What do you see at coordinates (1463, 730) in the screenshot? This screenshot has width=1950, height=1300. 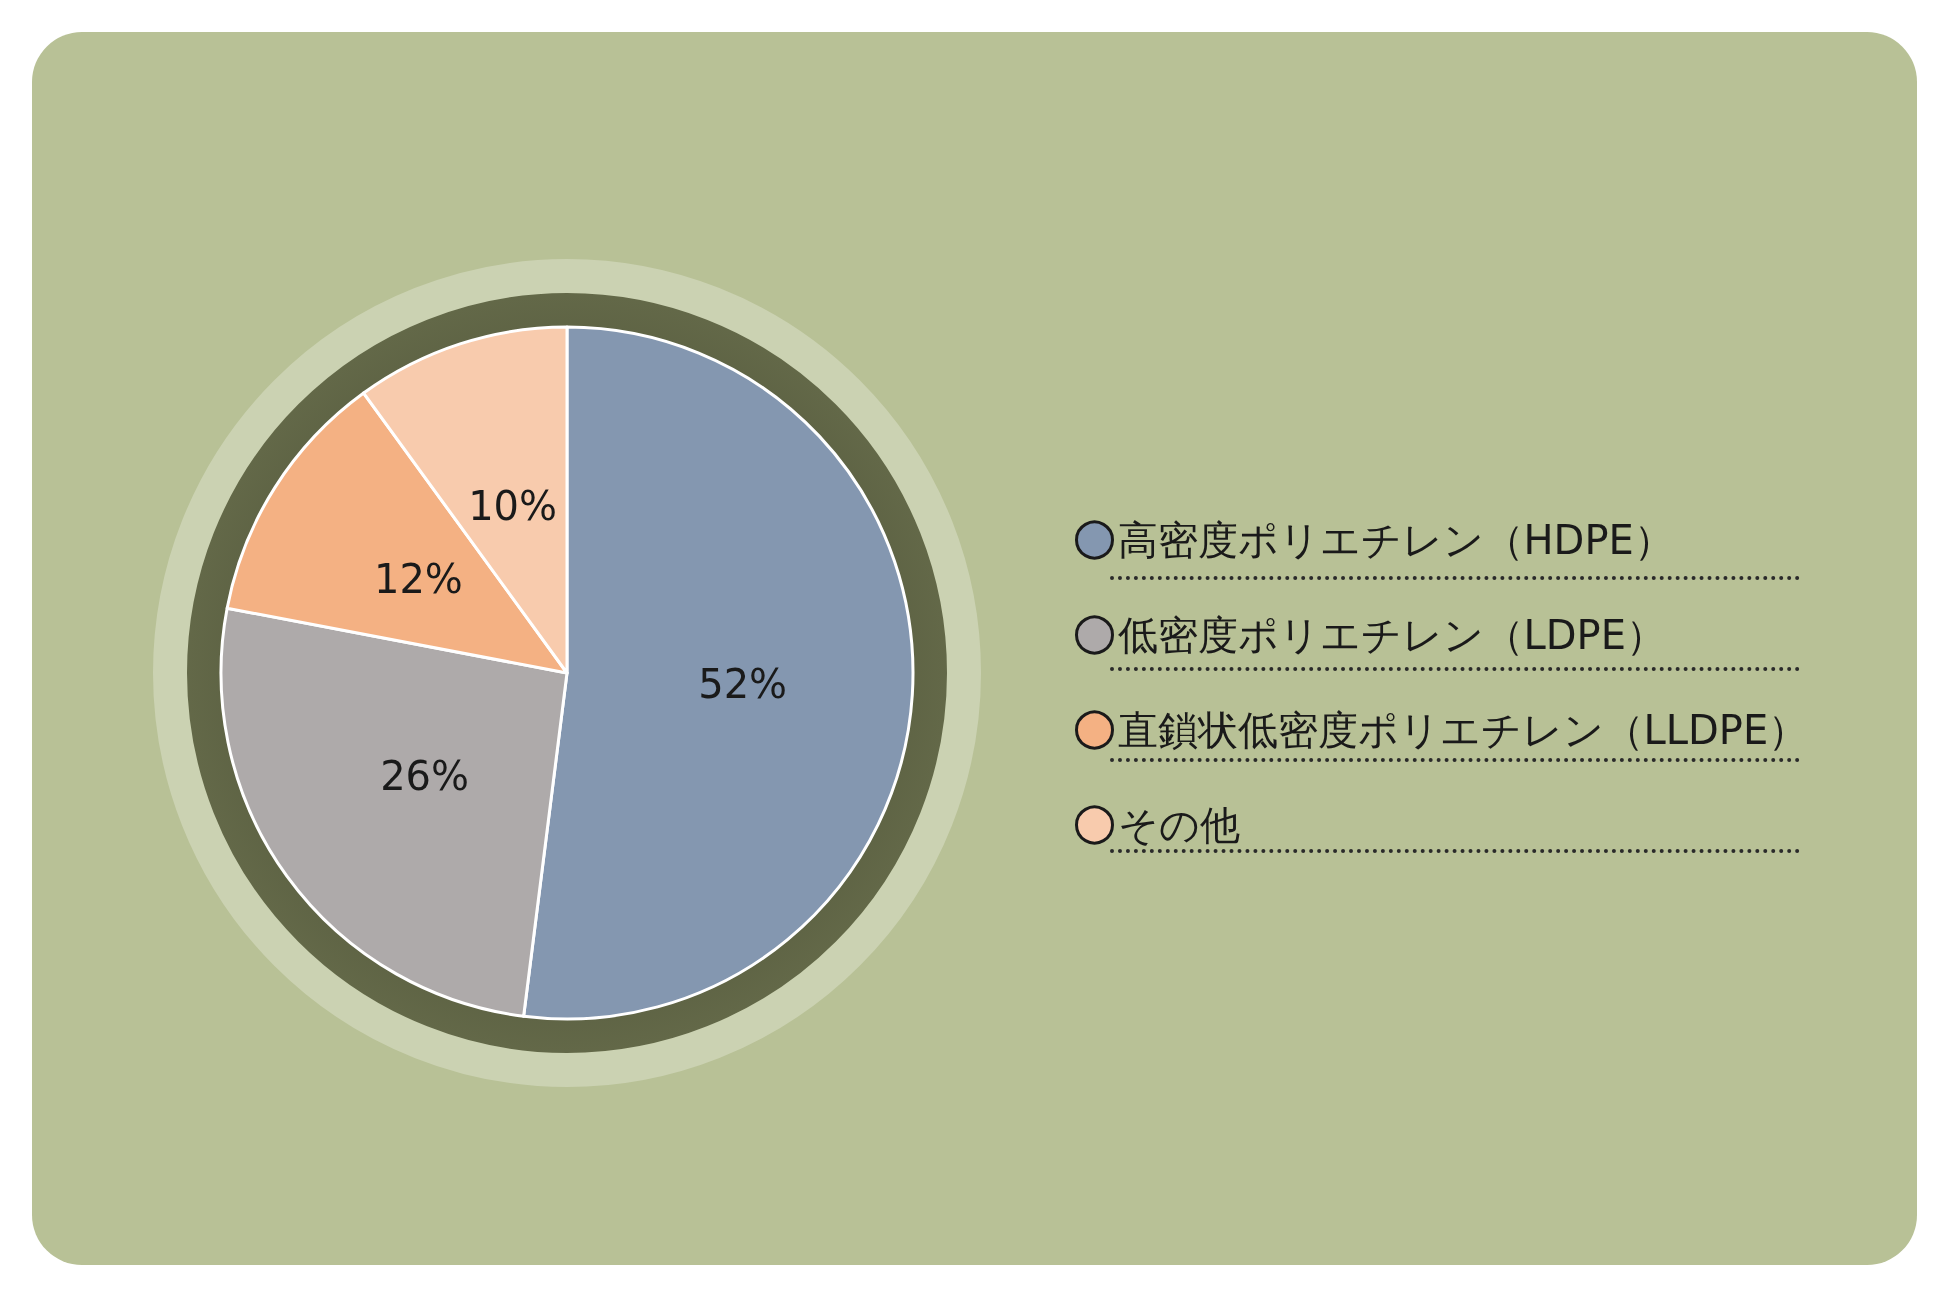 I see `legend-label: 直鎖状低密度ポリエチレン（LLDPE）` at bounding box center [1463, 730].